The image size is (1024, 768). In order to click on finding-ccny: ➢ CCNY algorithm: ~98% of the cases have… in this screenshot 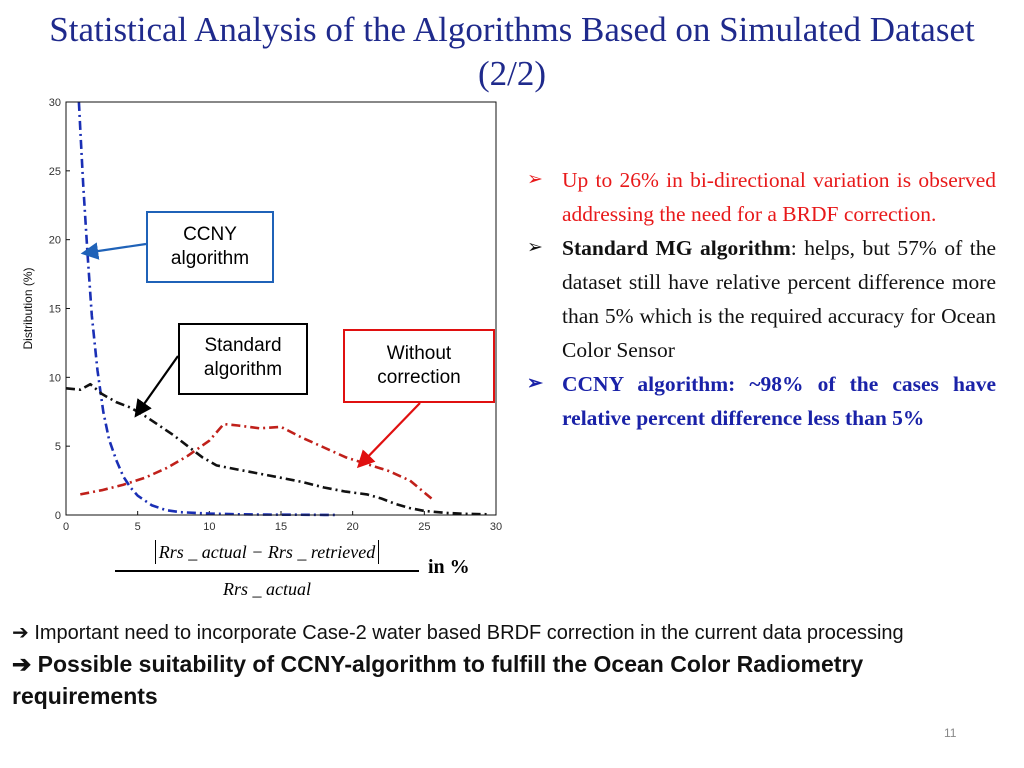, I will do `click(760, 401)`.